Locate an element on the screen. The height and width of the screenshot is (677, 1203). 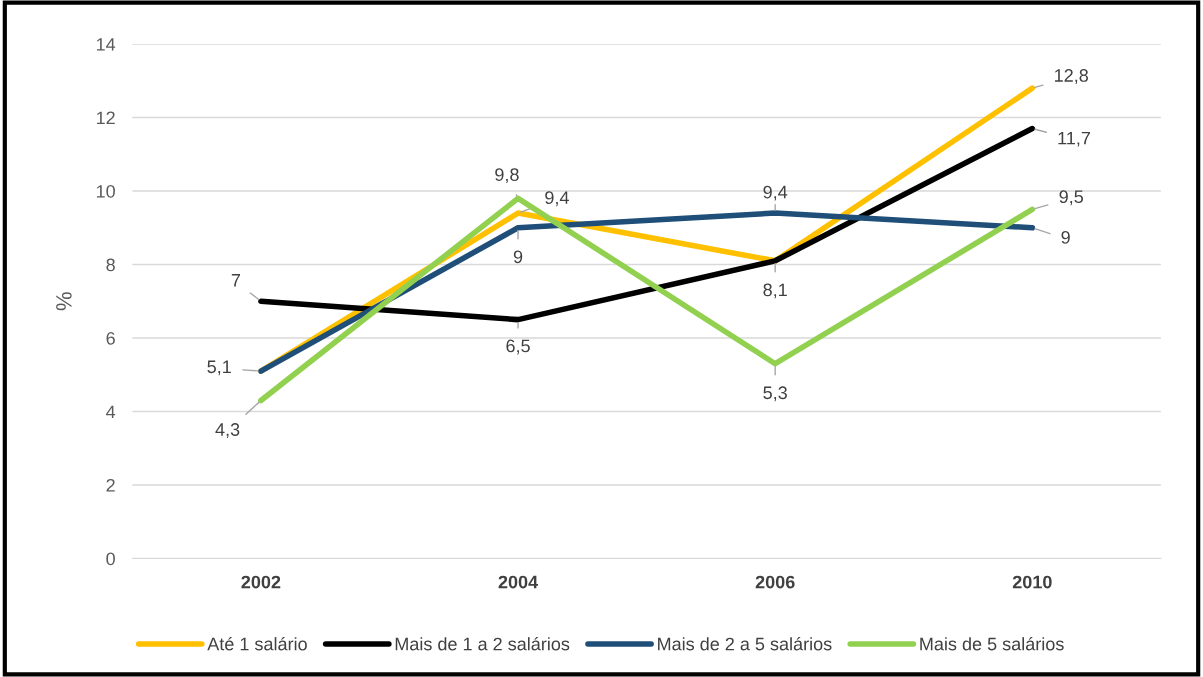
data-label: 5,1 is located at coordinates (219, 368).